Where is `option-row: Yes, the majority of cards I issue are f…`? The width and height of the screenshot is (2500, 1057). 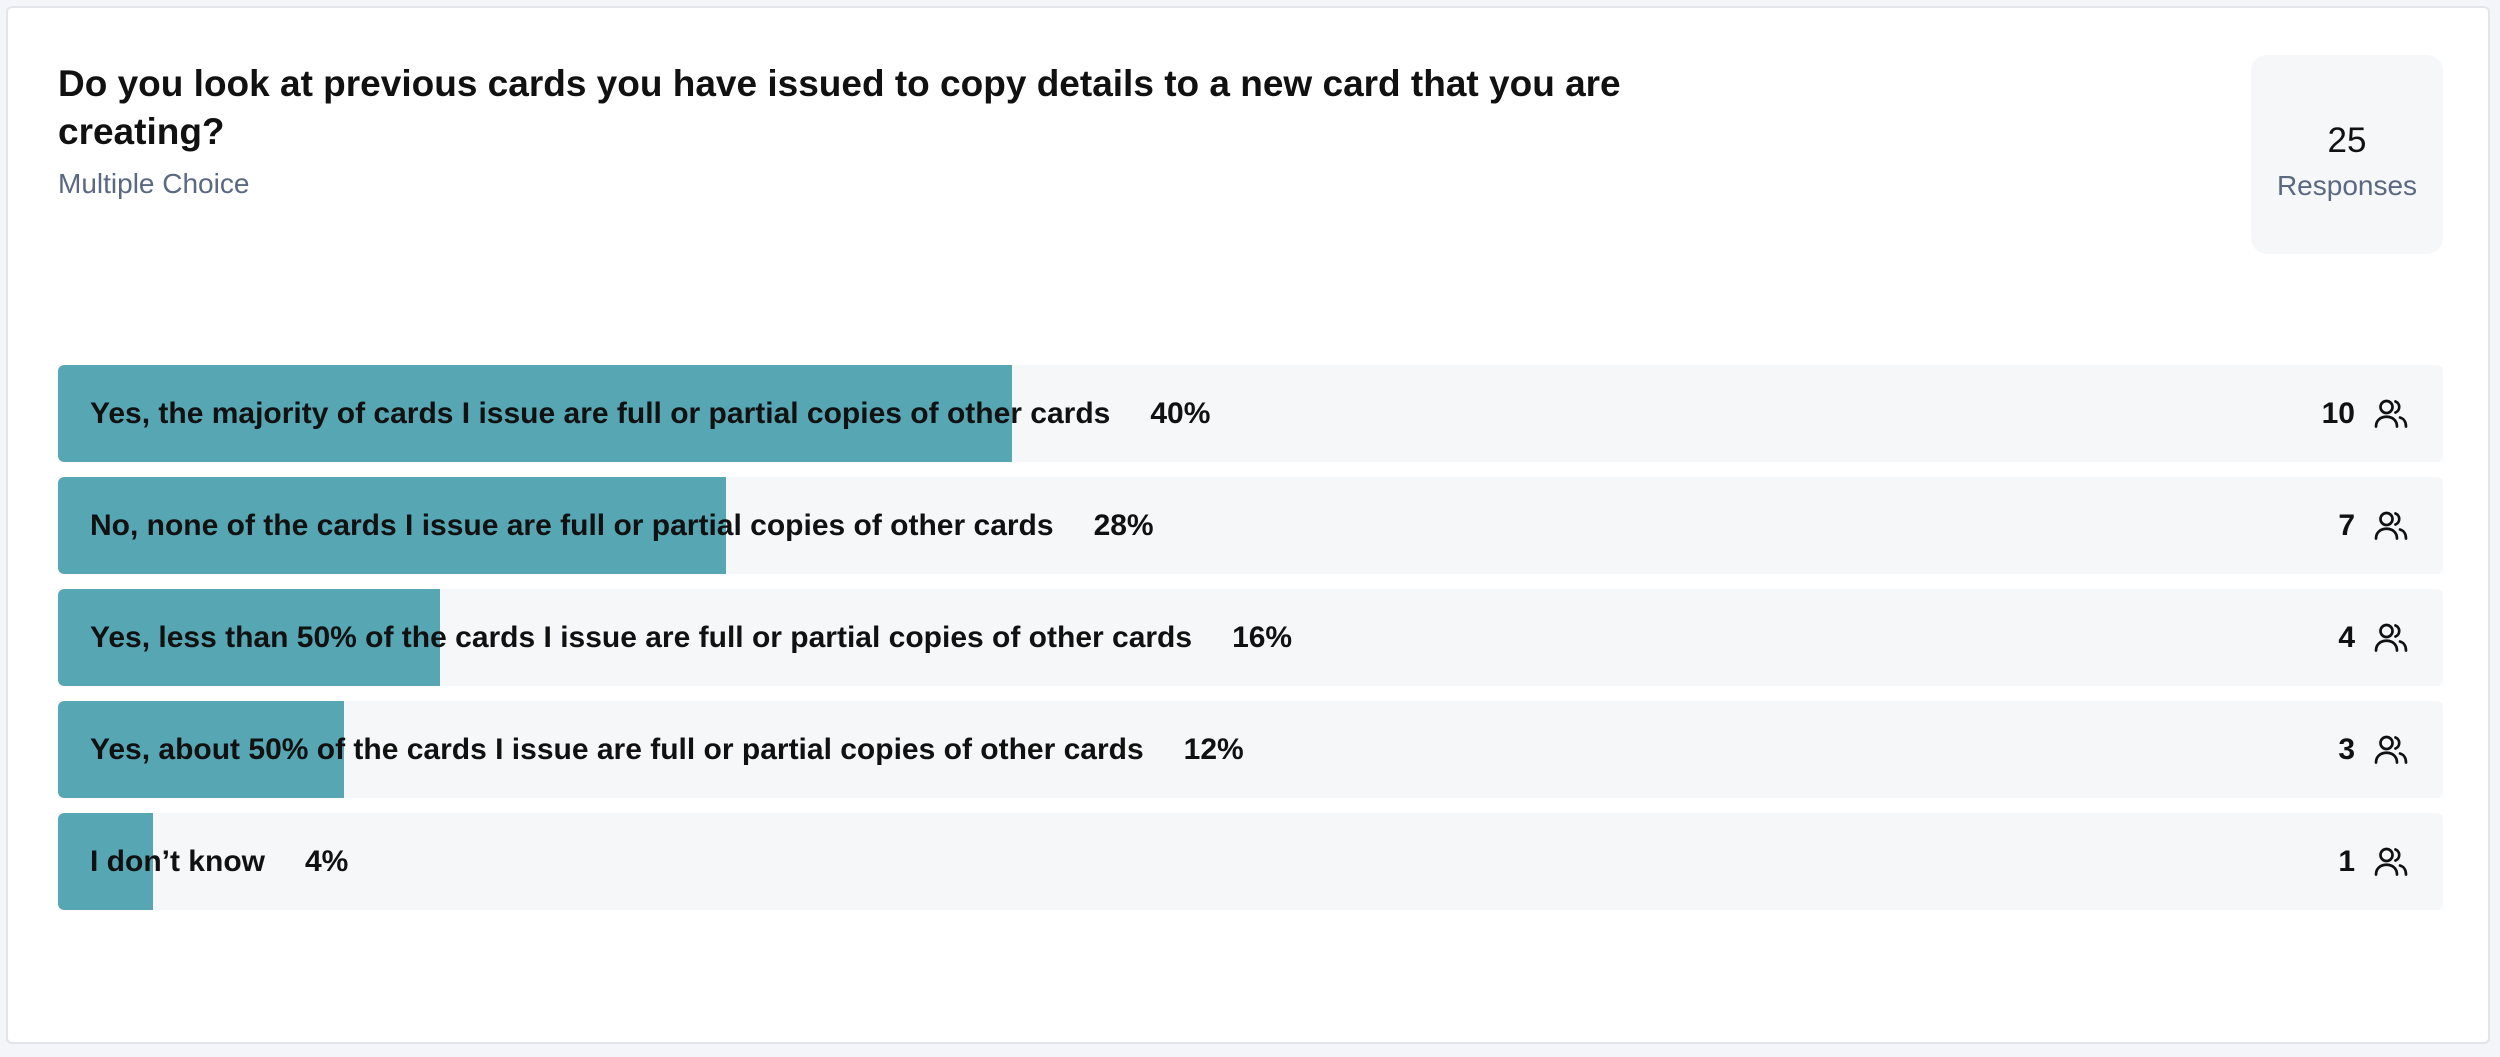
option-row: Yes, the majority of cards I issue are f… is located at coordinates (1250, 413).